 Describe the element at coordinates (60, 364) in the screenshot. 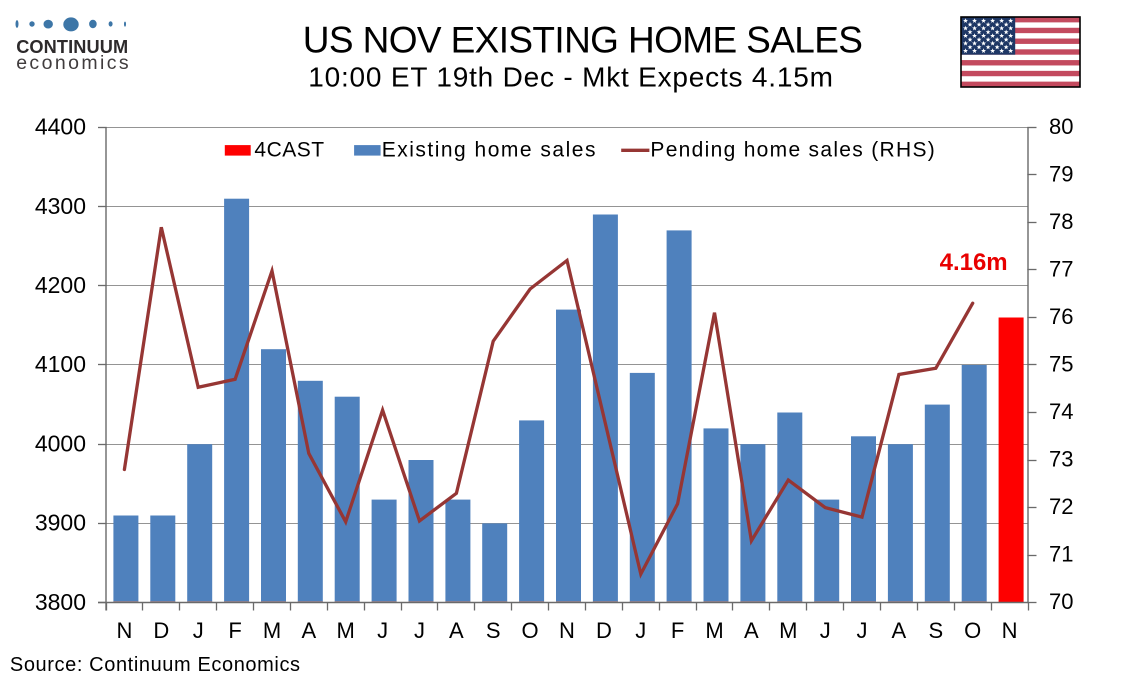

I see `svg-text: 4100` at that location.